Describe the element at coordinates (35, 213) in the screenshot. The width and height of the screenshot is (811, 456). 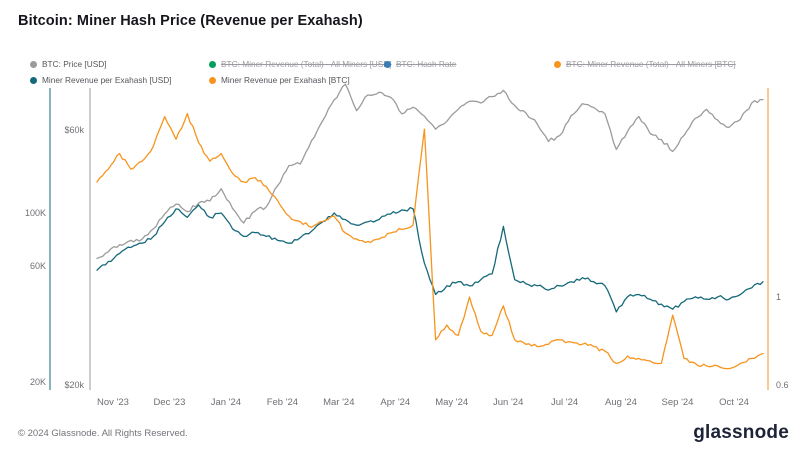
I see `y-tick-label: 100K` at that location.